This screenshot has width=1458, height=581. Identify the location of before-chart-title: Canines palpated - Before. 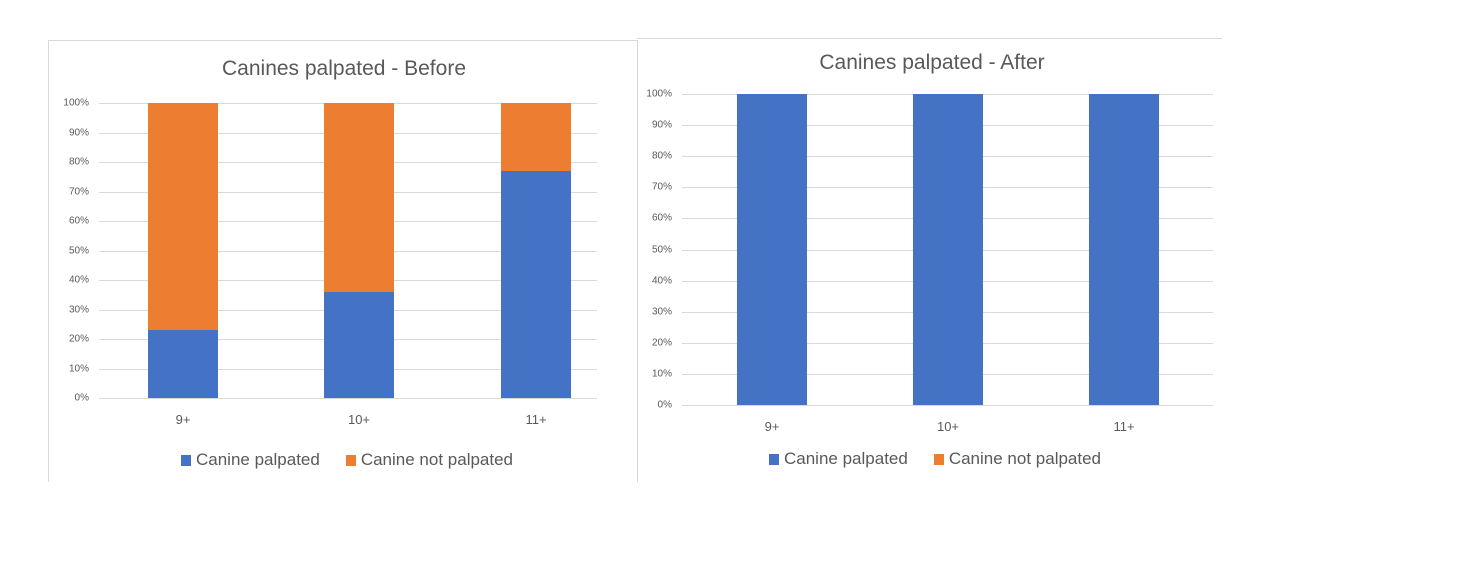
(344, 68).